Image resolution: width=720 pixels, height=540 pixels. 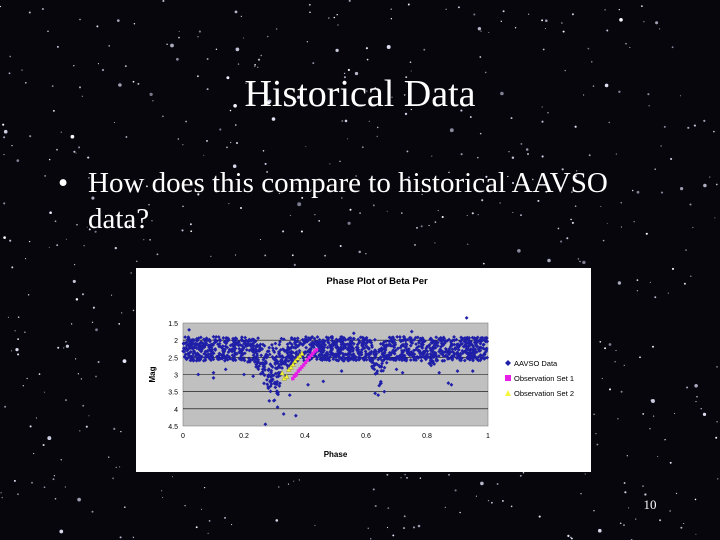 What do you see at coordinates (488, 436) in the screenshot?
I see `x-tick-label: 1` at bounding box center [488, 436].